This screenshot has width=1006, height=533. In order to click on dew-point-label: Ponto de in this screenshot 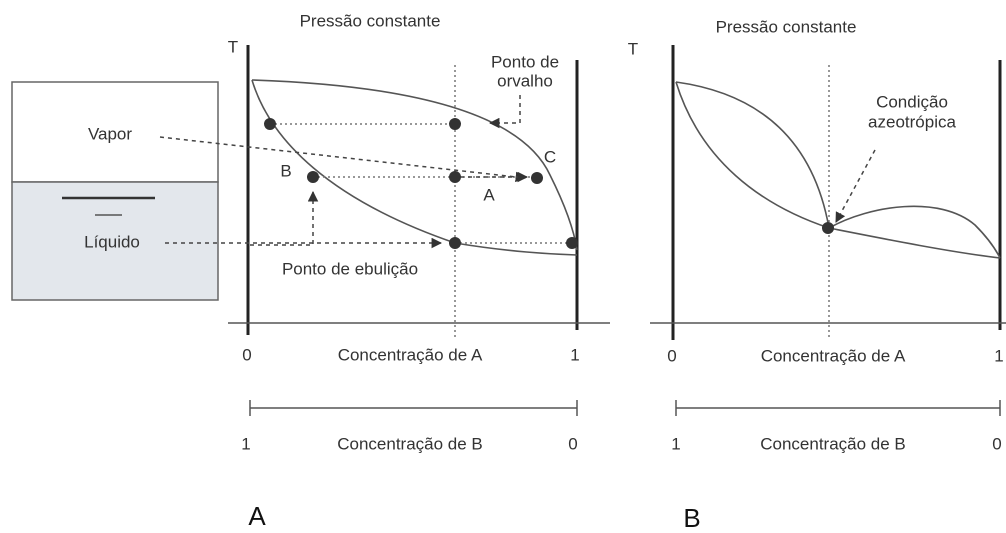, I will do `click(525, 61)`.